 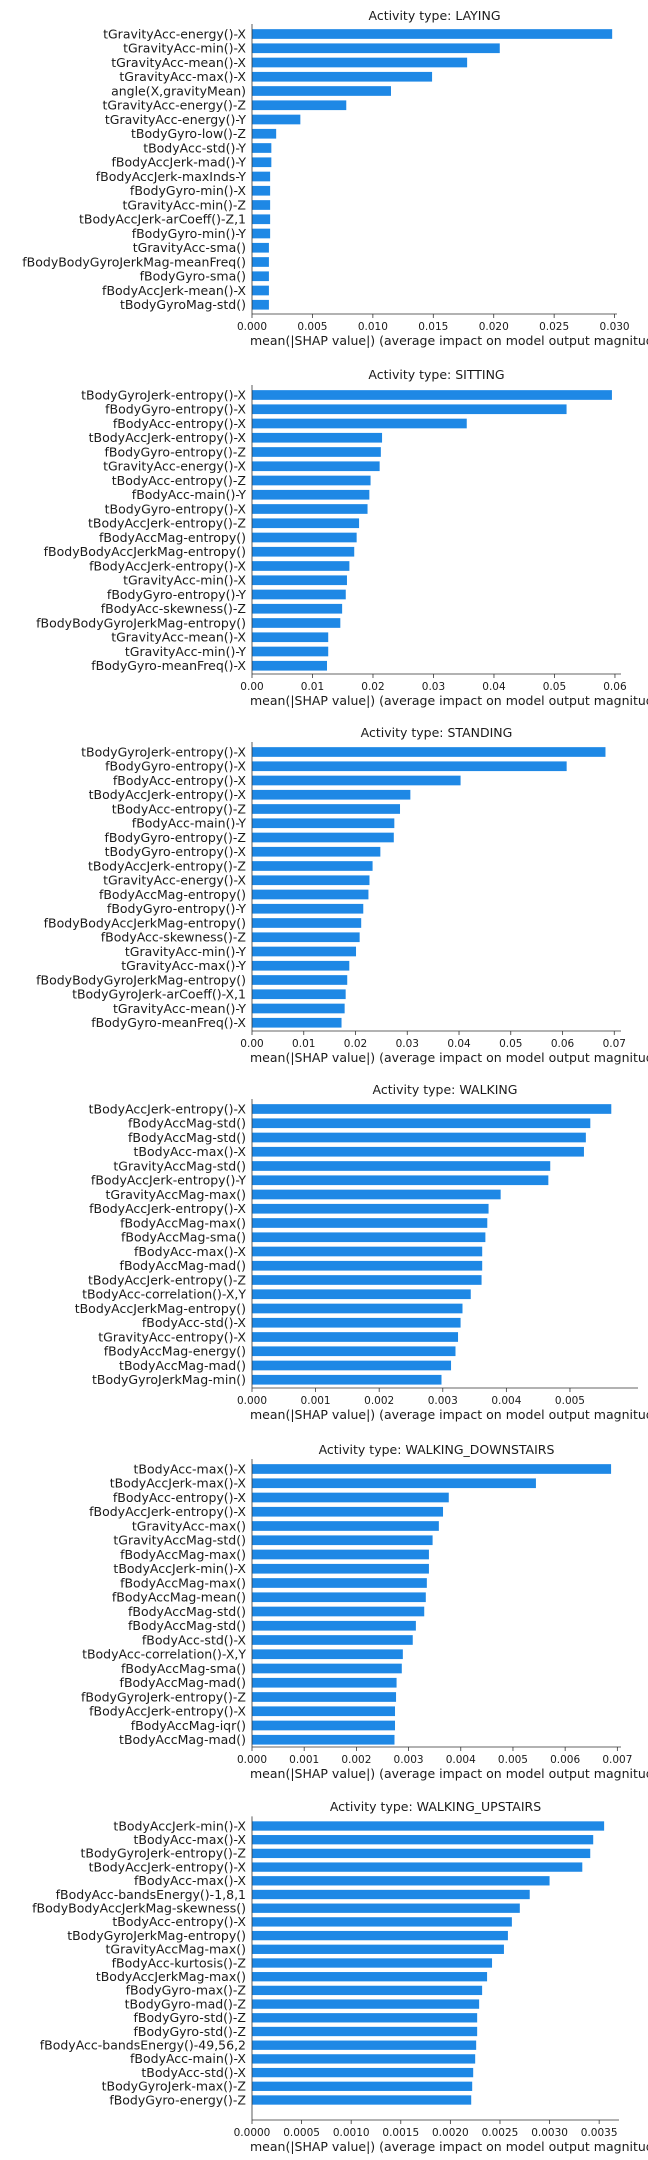 What do you see at coordinates (187, 1611) in the screenshot?
I see `category-label: fBodyAccMag-std()` at bounding box center [187, 1611].